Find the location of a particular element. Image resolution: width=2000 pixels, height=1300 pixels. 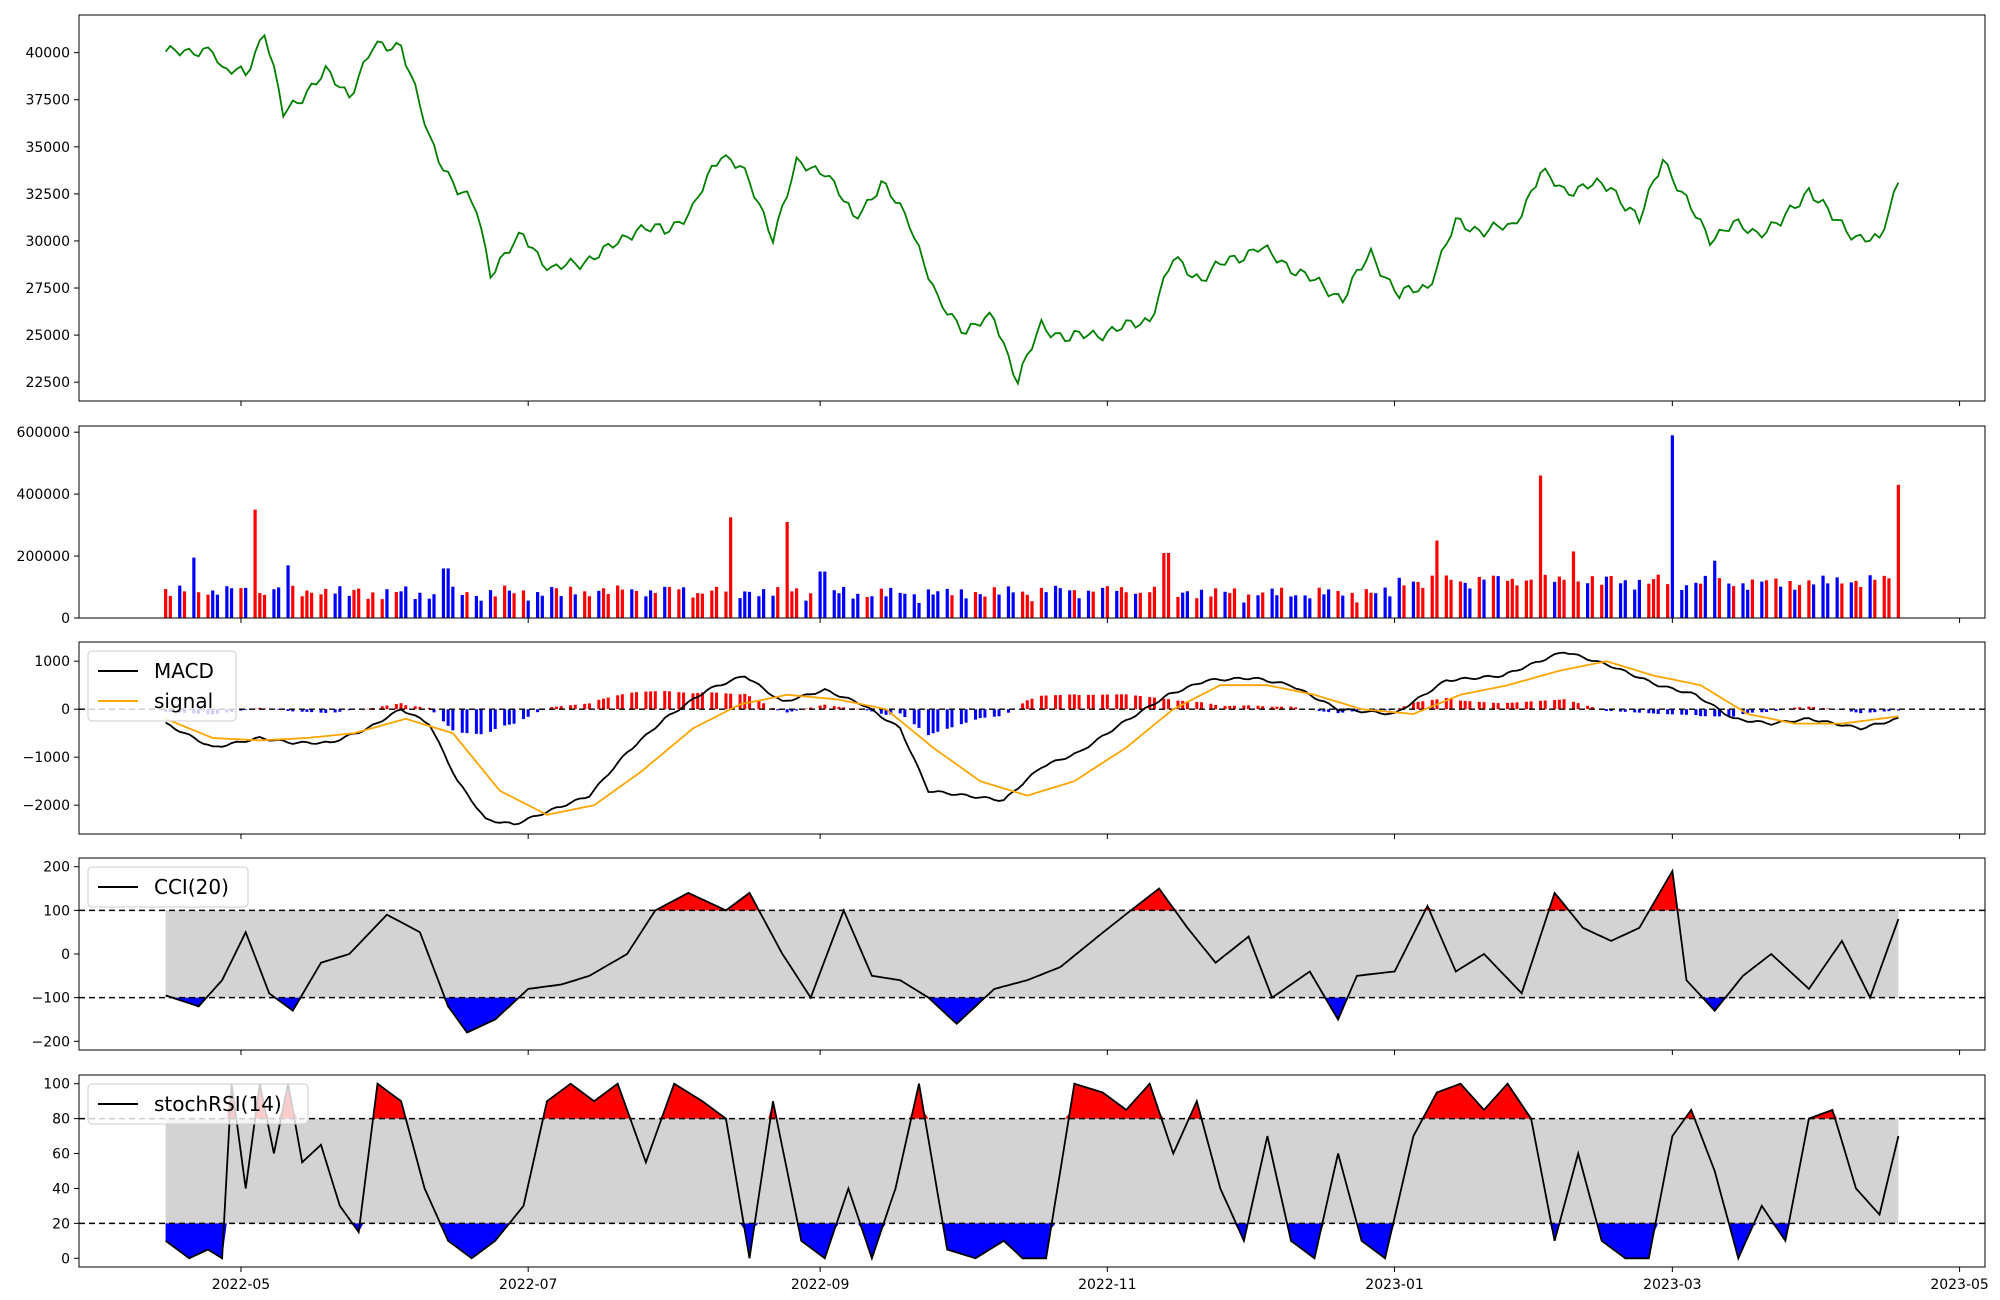

stochrsi-ytick-label: 100 is located at coordinates (56, 1085).